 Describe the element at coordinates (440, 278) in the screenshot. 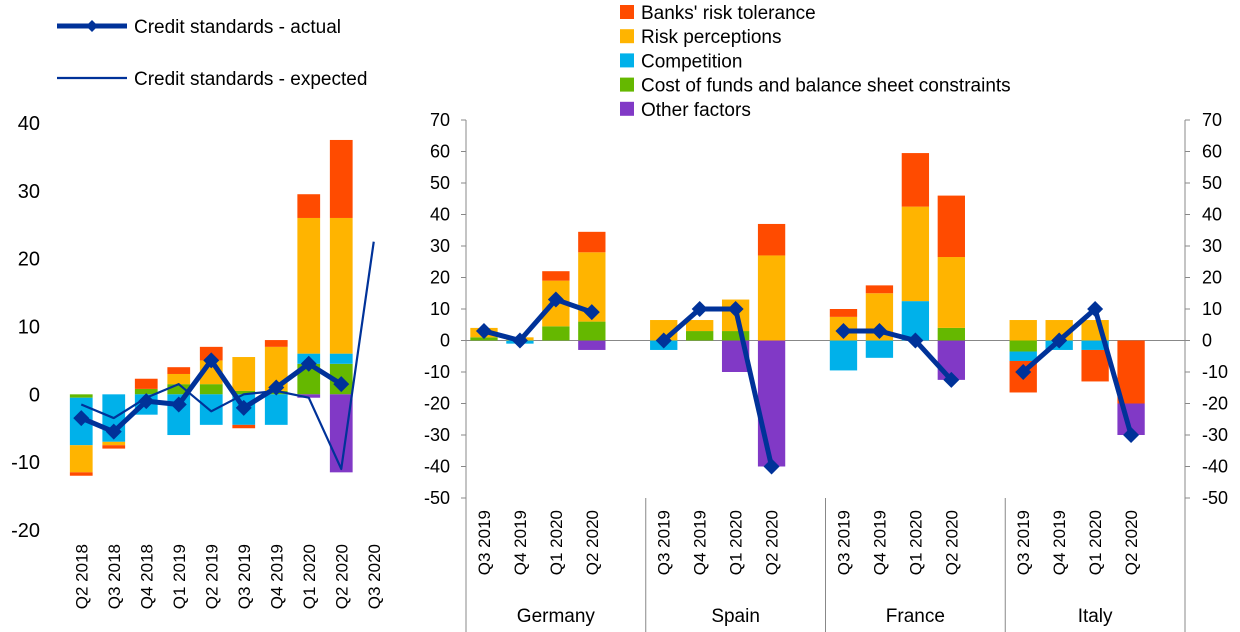

I see `y-tick-label-left: 20` at that location.